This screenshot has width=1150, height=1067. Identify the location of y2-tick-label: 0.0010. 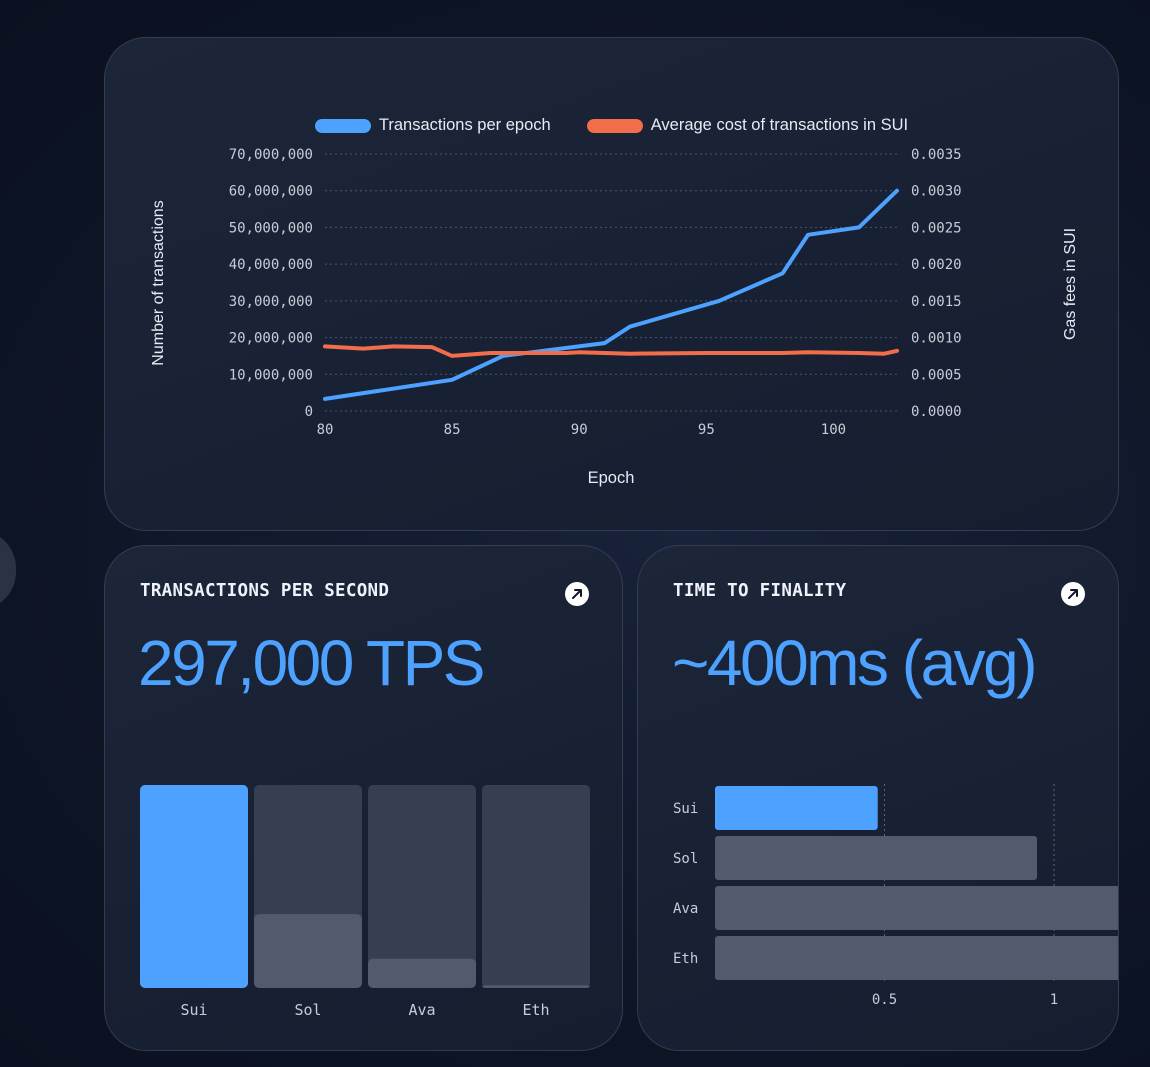
(936, 339).